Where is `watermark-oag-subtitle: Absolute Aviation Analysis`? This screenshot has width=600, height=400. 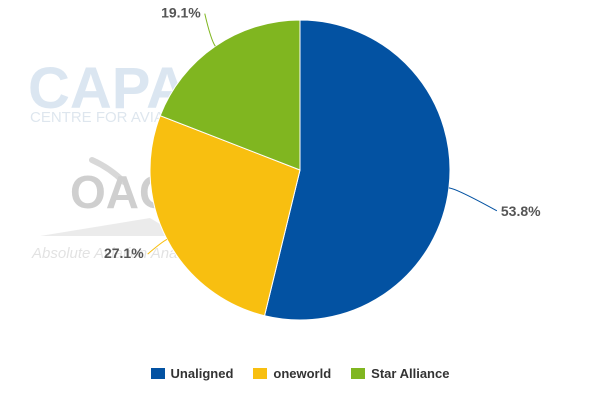 watermark-oag-subtitle: Absolute Aviation Analysis is located at coordinates (119, 253).